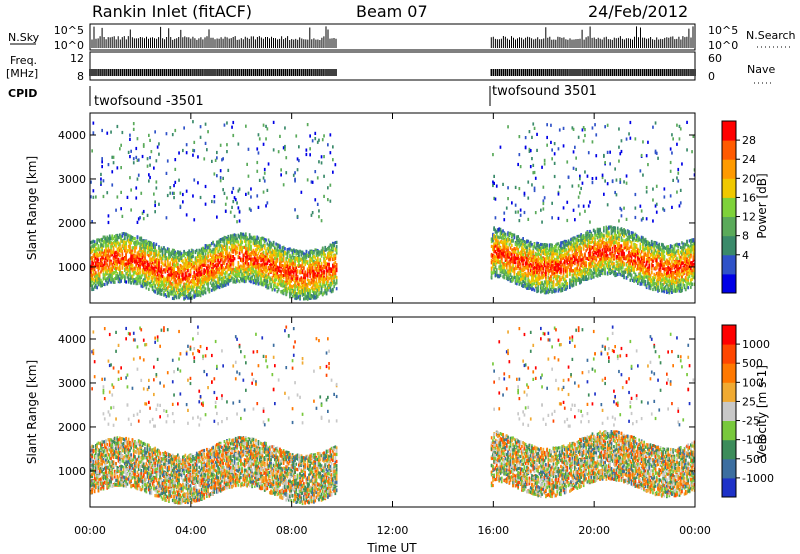 The height and width of the screenshot is (554, 800). I want to click on nsearch-tick-bottom: 10^0, so click(723, 45).